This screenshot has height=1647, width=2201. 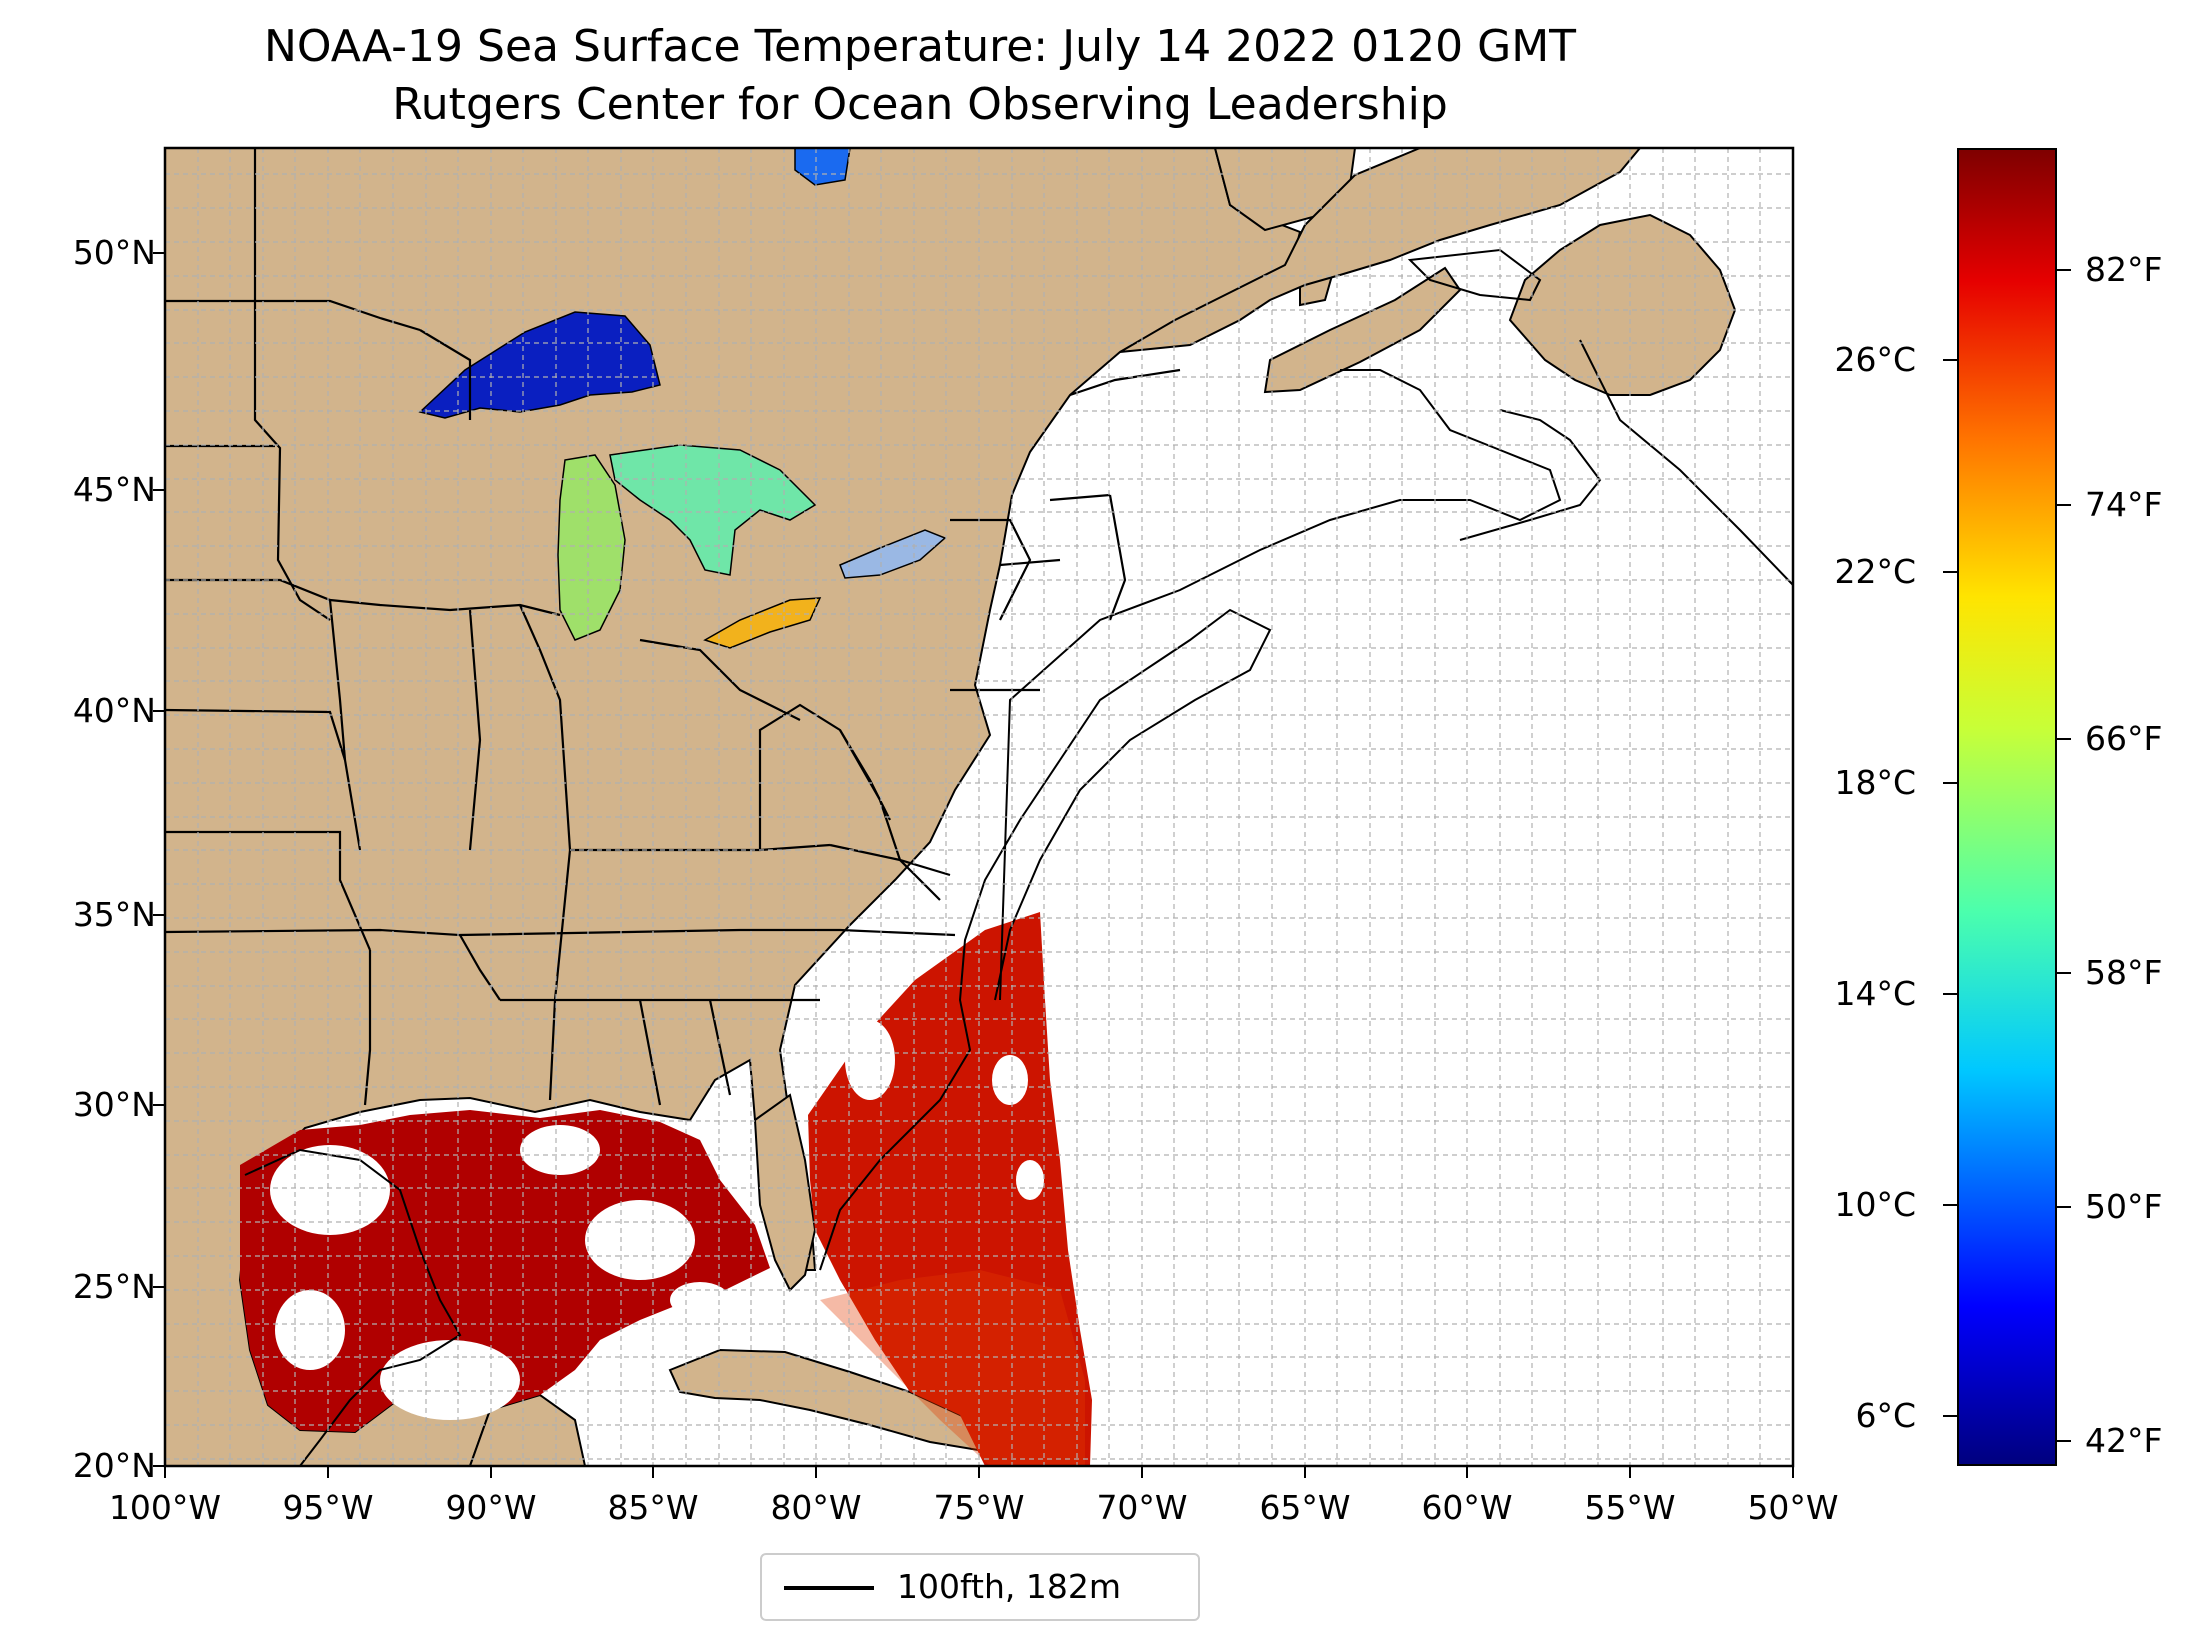 I want to click on lon-label-100w: 100°W, so click(x=165, y=1507).